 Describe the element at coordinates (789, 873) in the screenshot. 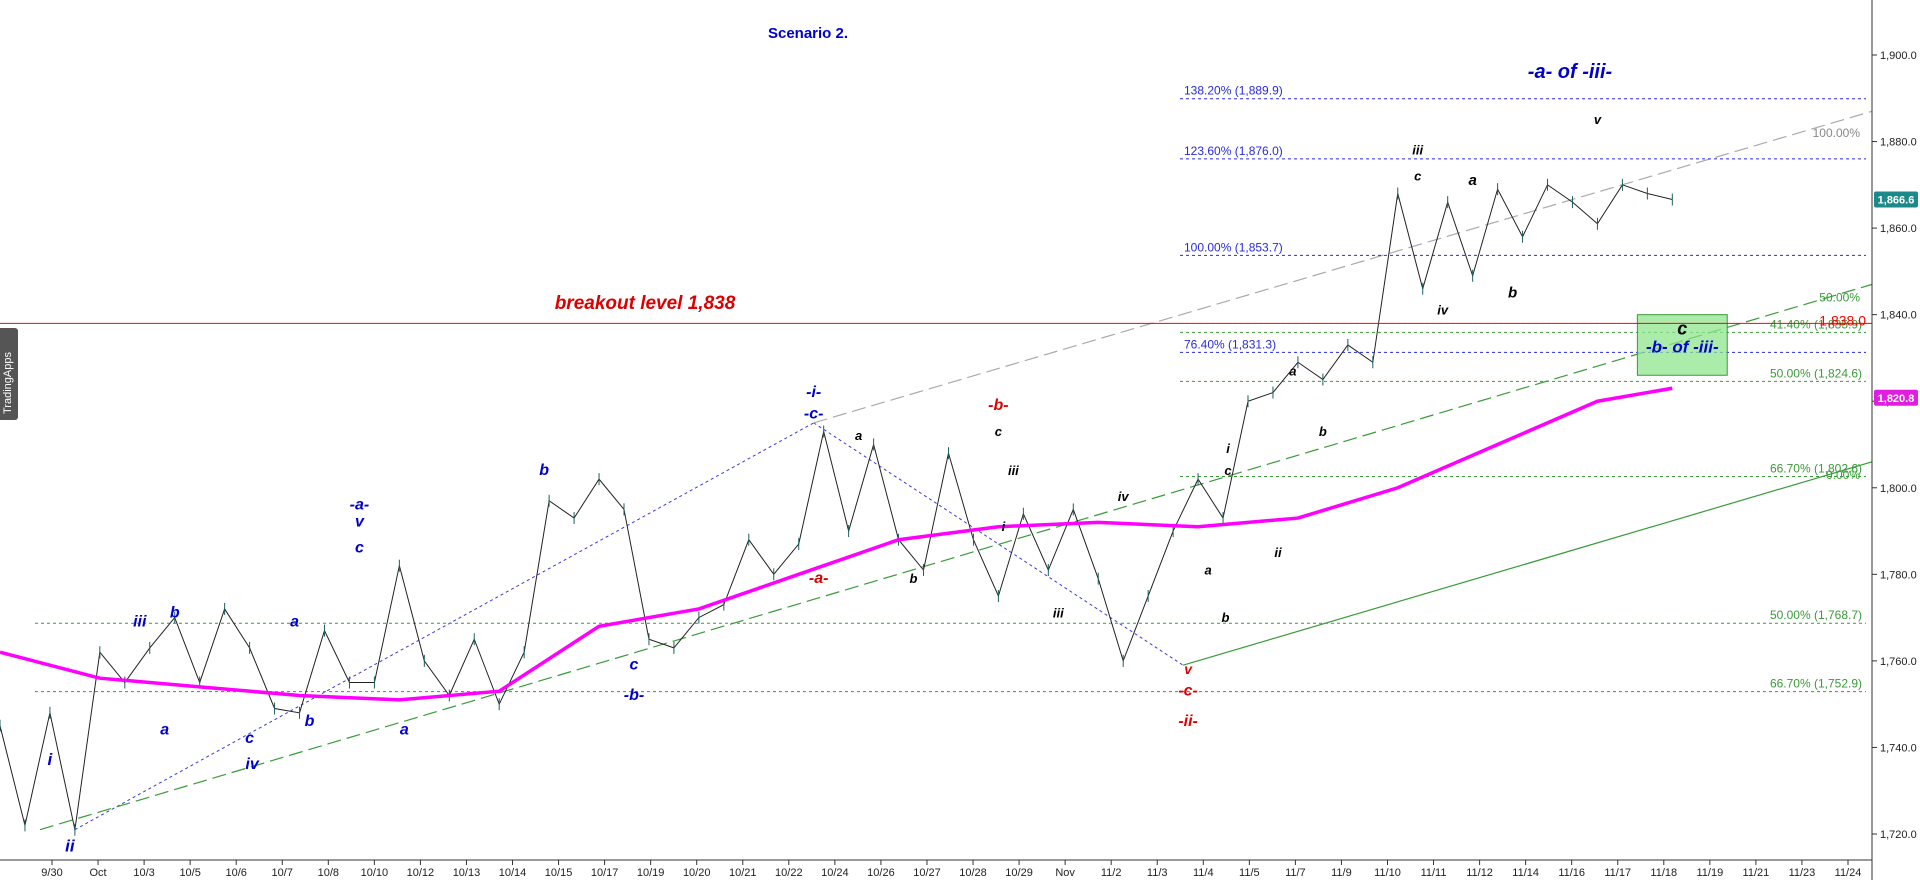

I see `x-tick-label: 10/22` at that location.